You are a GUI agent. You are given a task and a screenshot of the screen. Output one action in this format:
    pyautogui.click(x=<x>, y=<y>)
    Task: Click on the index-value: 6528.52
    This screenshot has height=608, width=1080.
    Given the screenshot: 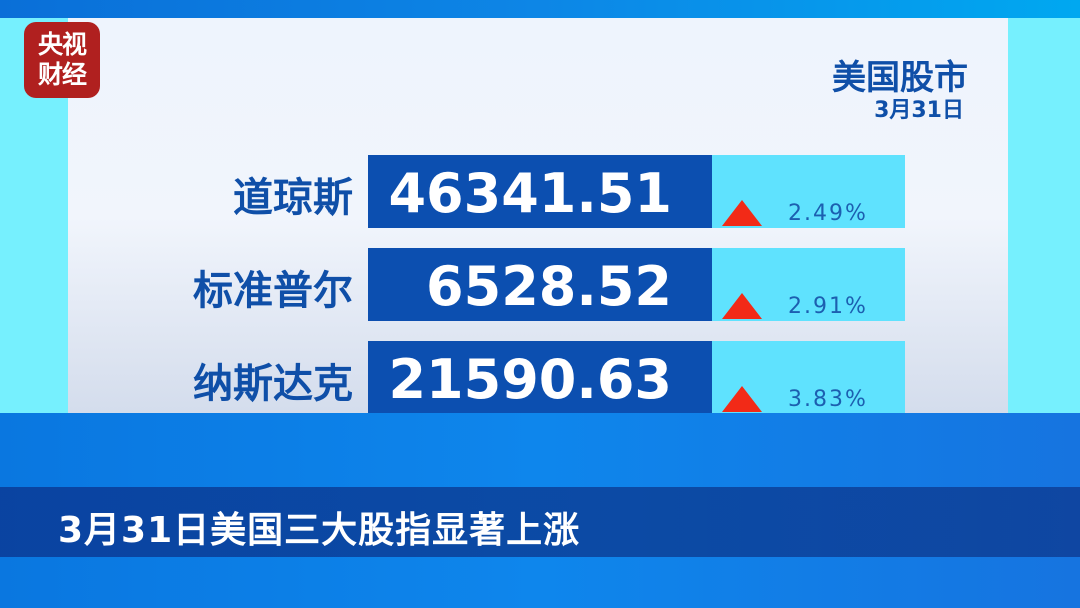 What is the action you would take?
    pyautogui.click(x=540, y=284)
    